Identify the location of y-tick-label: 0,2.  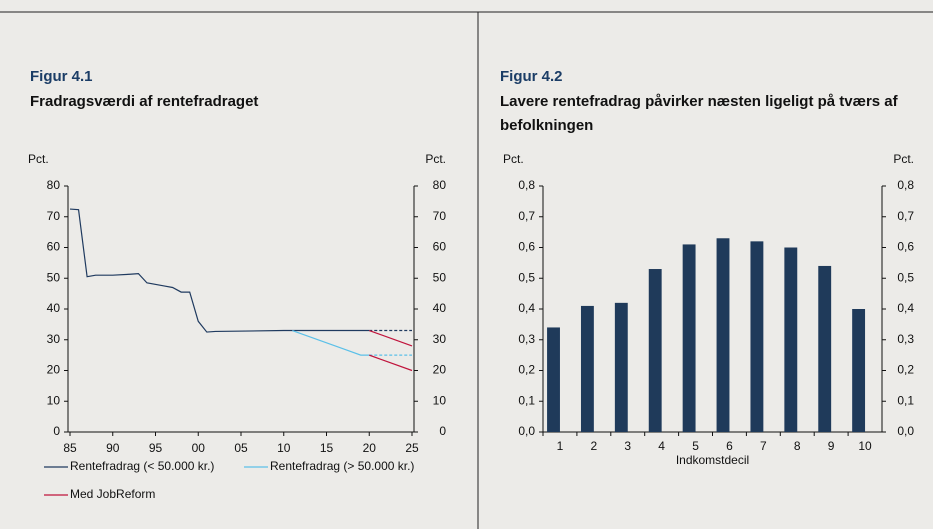
(526, 370).